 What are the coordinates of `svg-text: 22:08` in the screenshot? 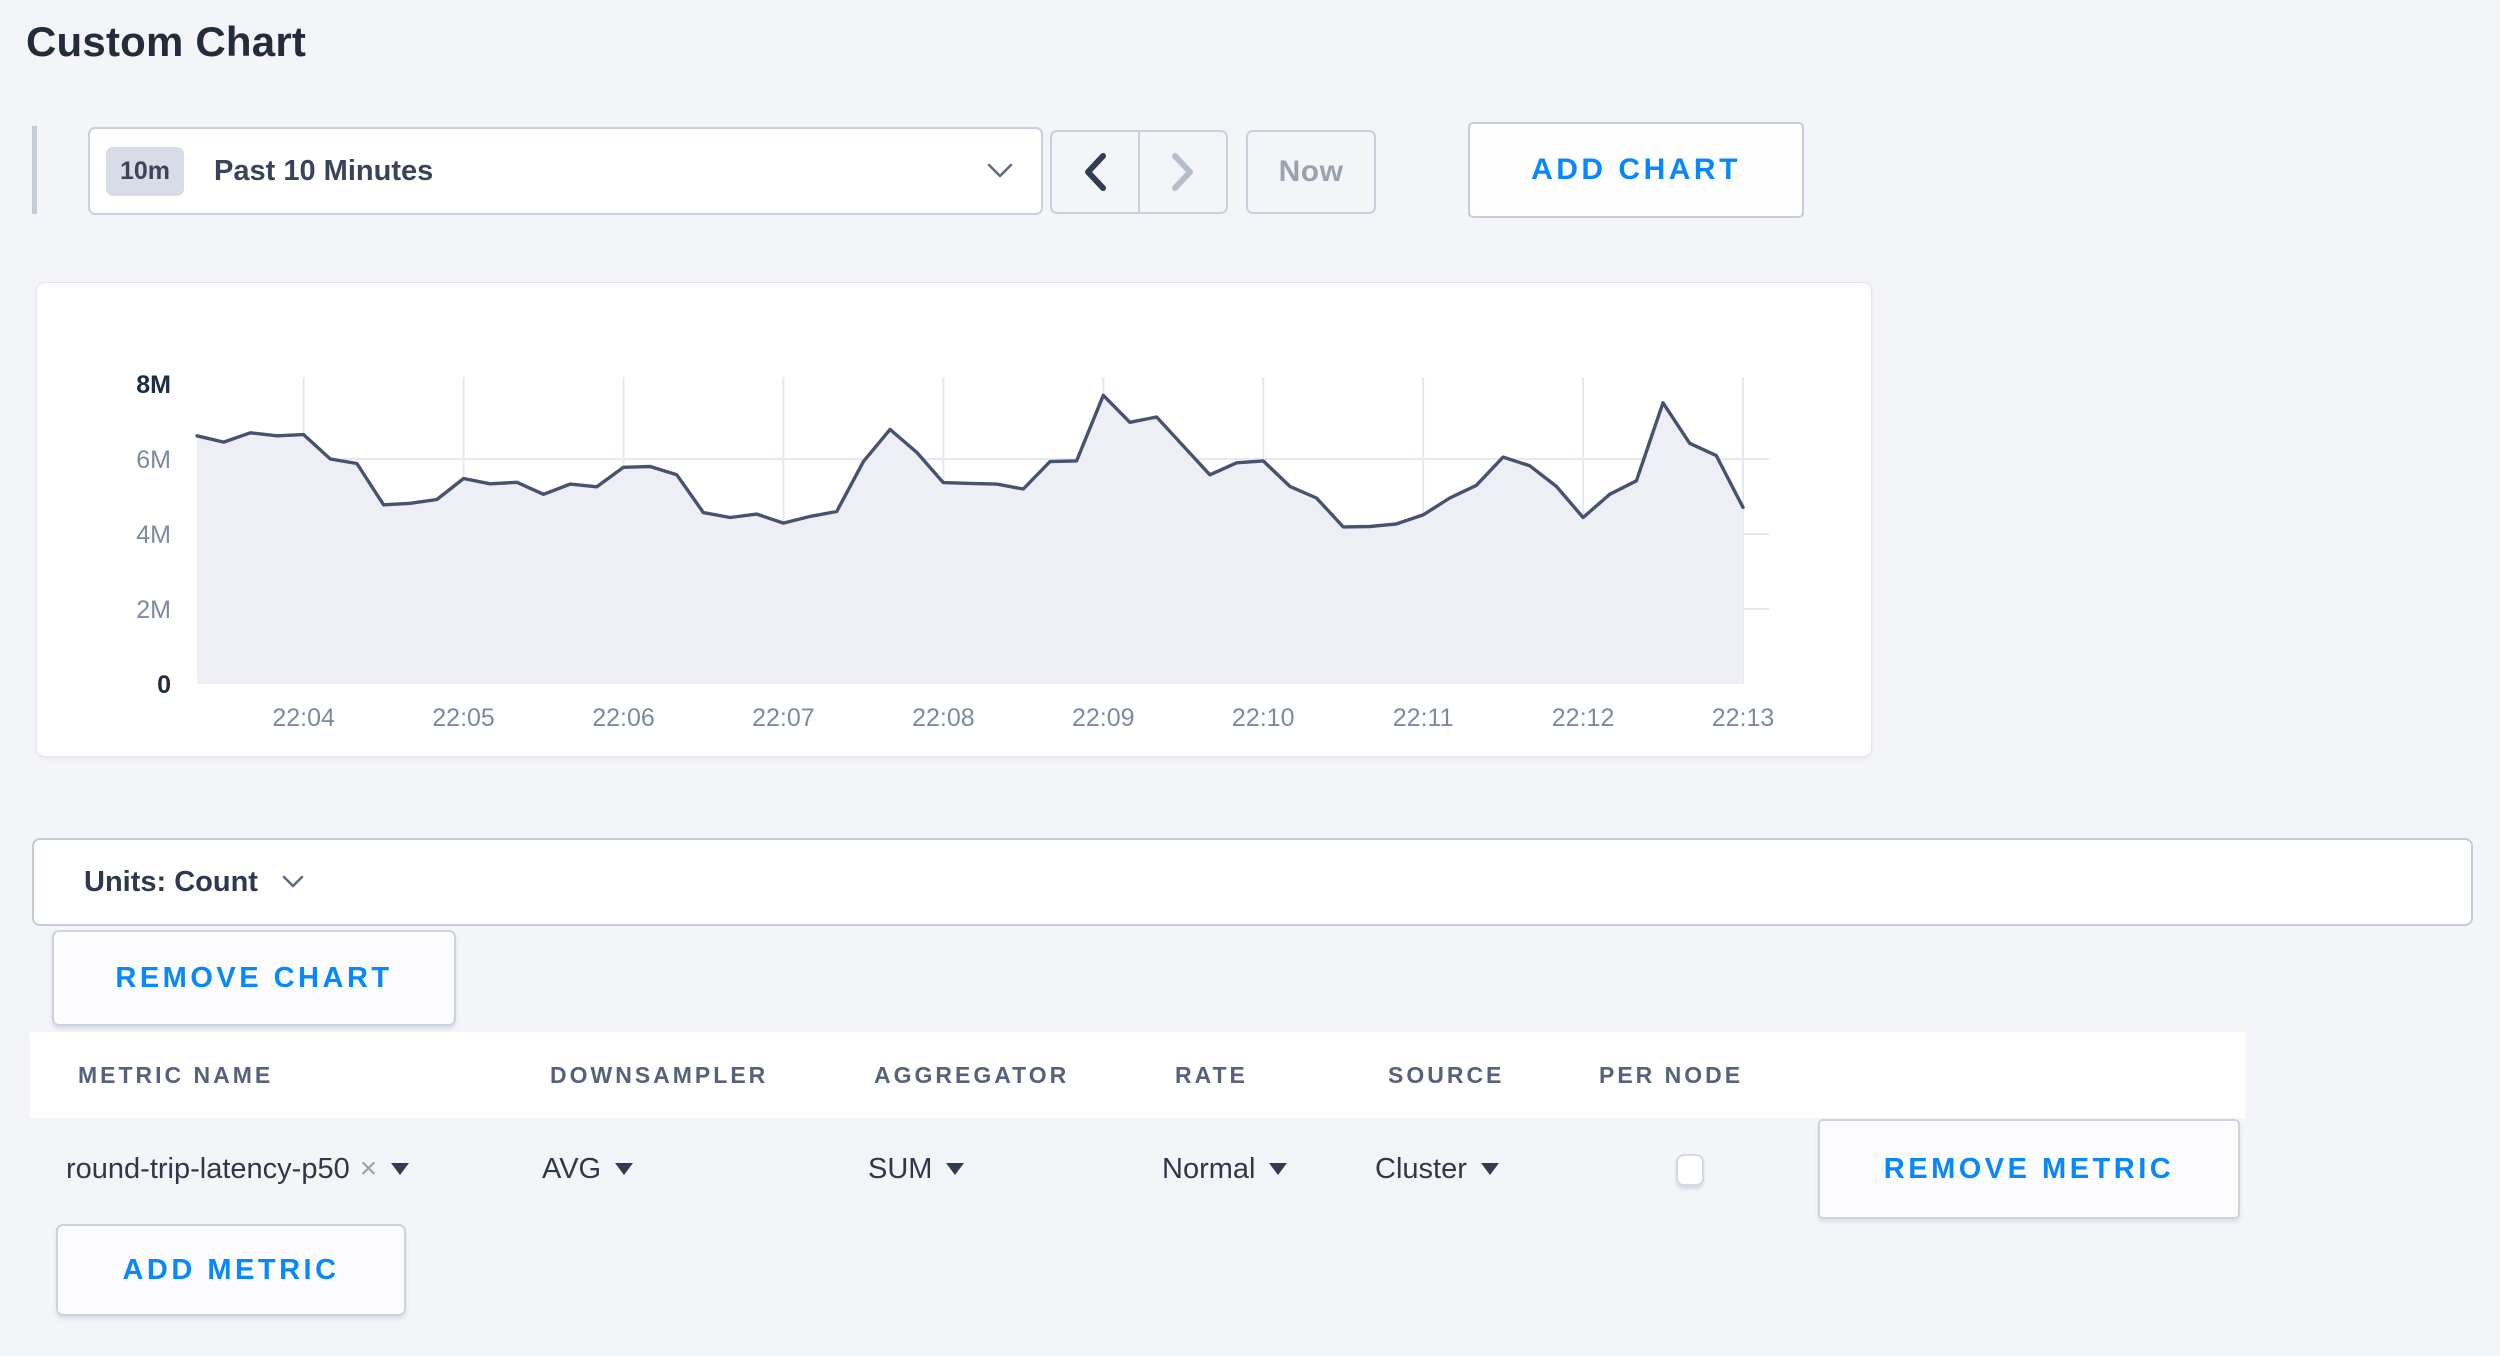 It's located at (943, 718).